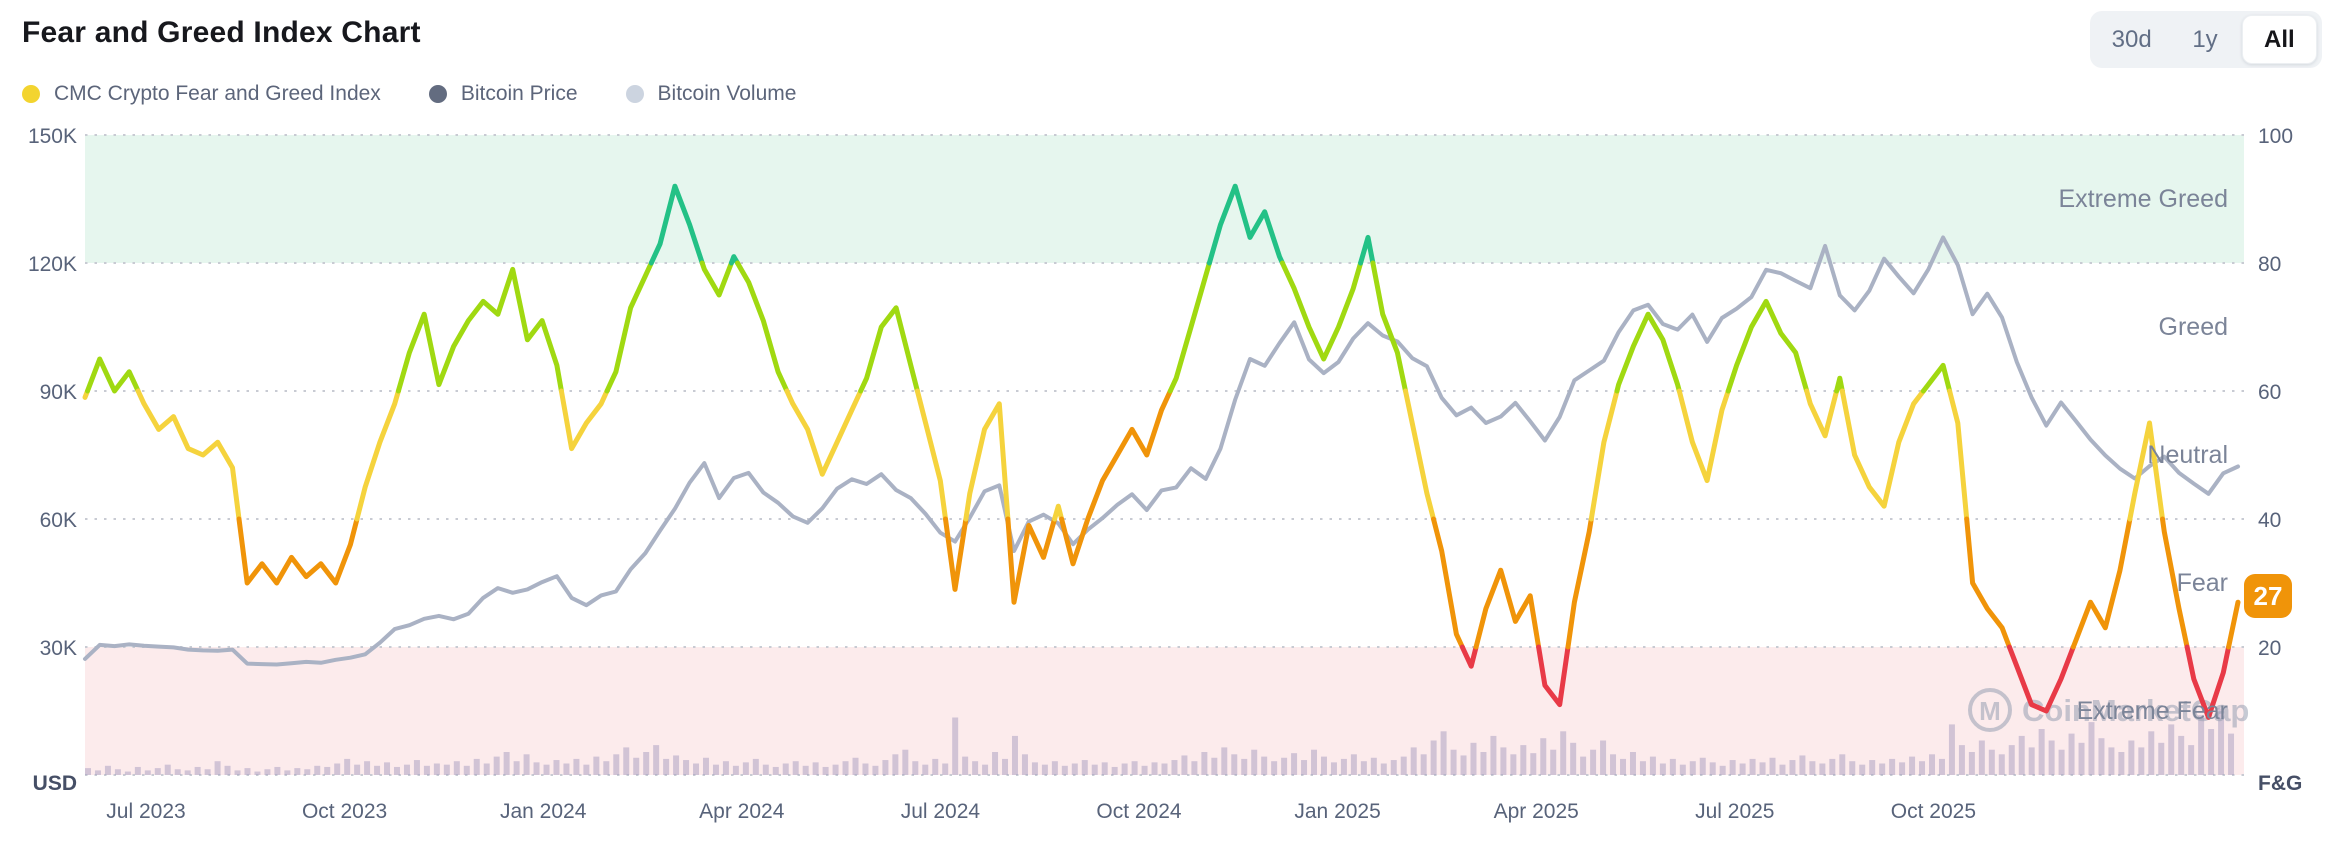 The image size is (2339, 858). Describe the element at coordinates (2187, 455) in the screenshot. I see `zone-label-neutral: Neutral` at that location.